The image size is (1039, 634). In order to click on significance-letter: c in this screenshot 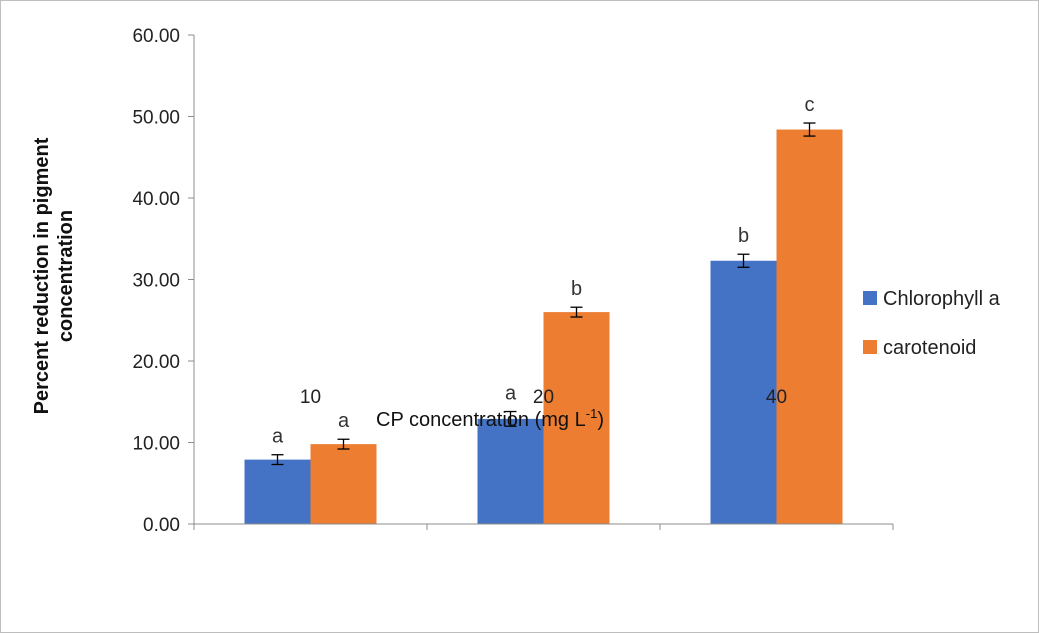, I will do `click(810, 105)`.